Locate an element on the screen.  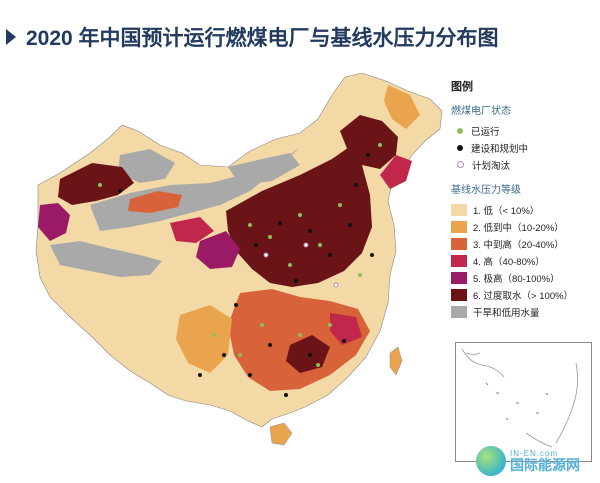
stress-region-5-central is located at coordinates (218, 250).